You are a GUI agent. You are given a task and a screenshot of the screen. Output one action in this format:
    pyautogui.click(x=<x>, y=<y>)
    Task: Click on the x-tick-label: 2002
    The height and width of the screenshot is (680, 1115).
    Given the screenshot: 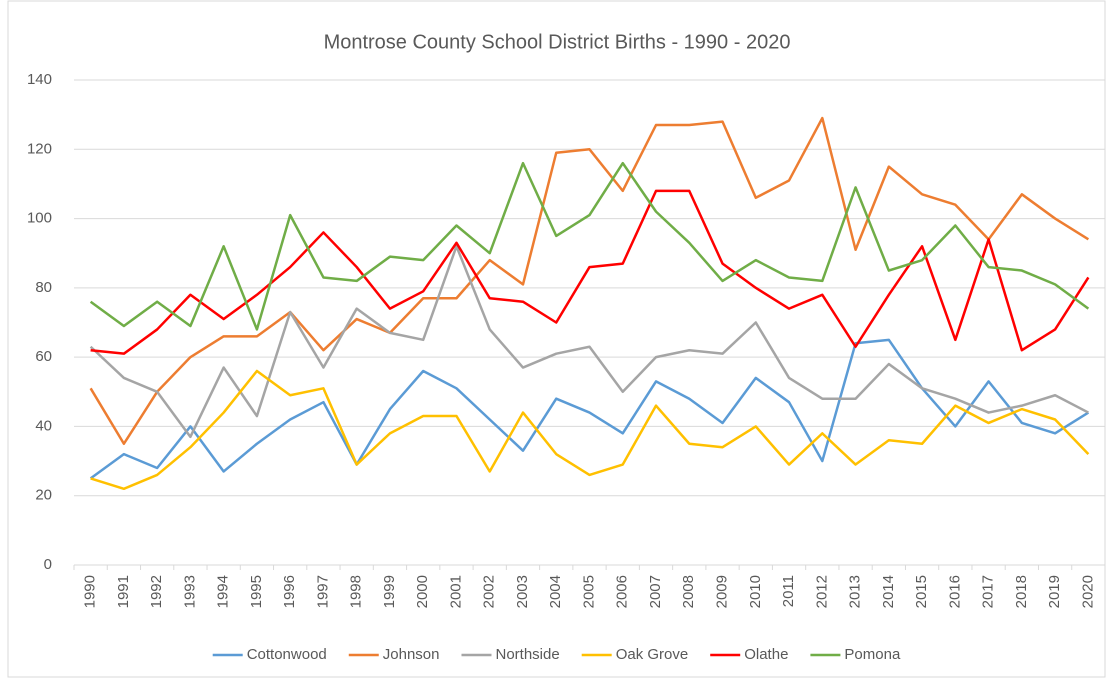 What is the action you would take?
    pyautogui.click(x=489, y=591)
    